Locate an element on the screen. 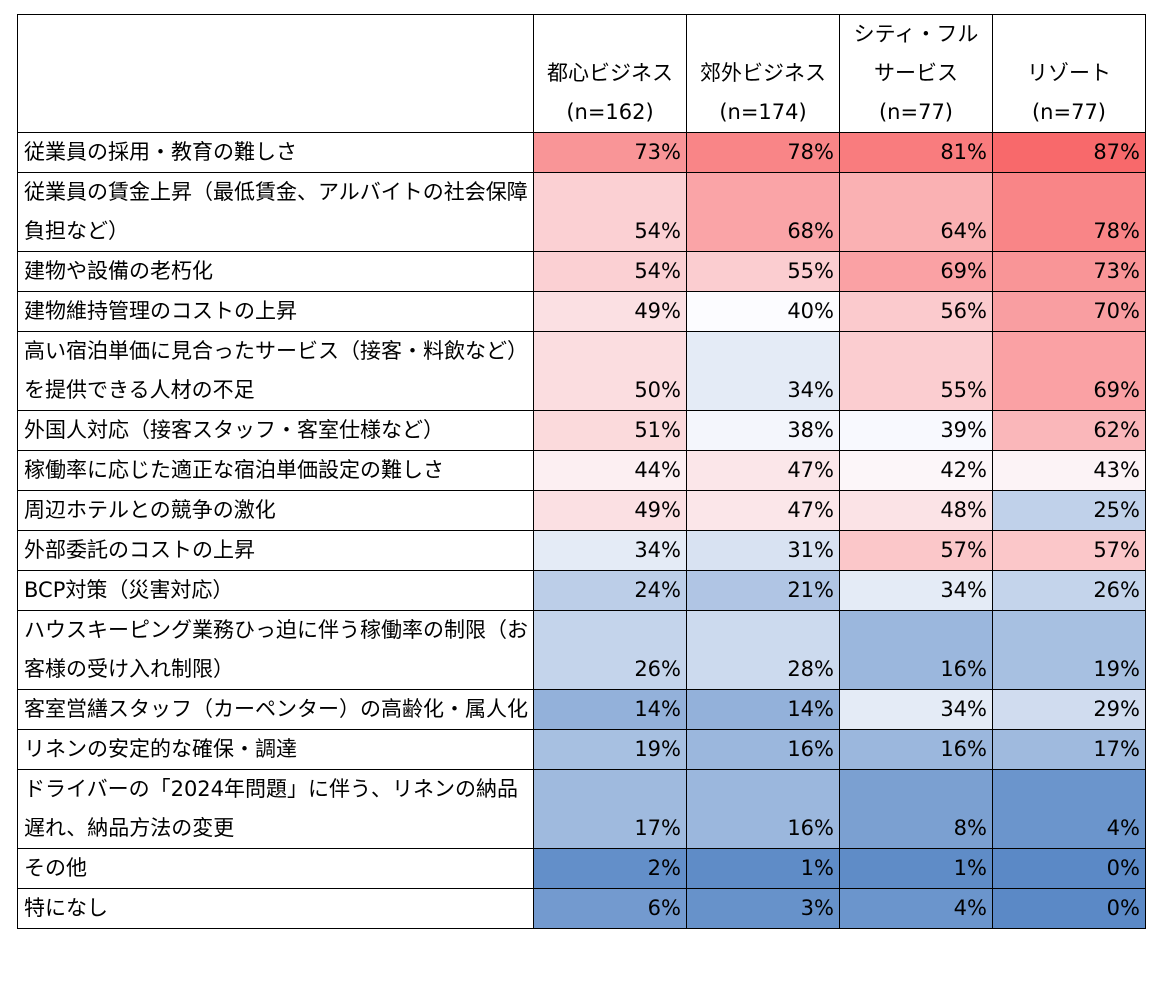 Image resolution: width=1173 pixels, height=997 pixels. column-header-line: サービス is located at coordinates (916, 73).